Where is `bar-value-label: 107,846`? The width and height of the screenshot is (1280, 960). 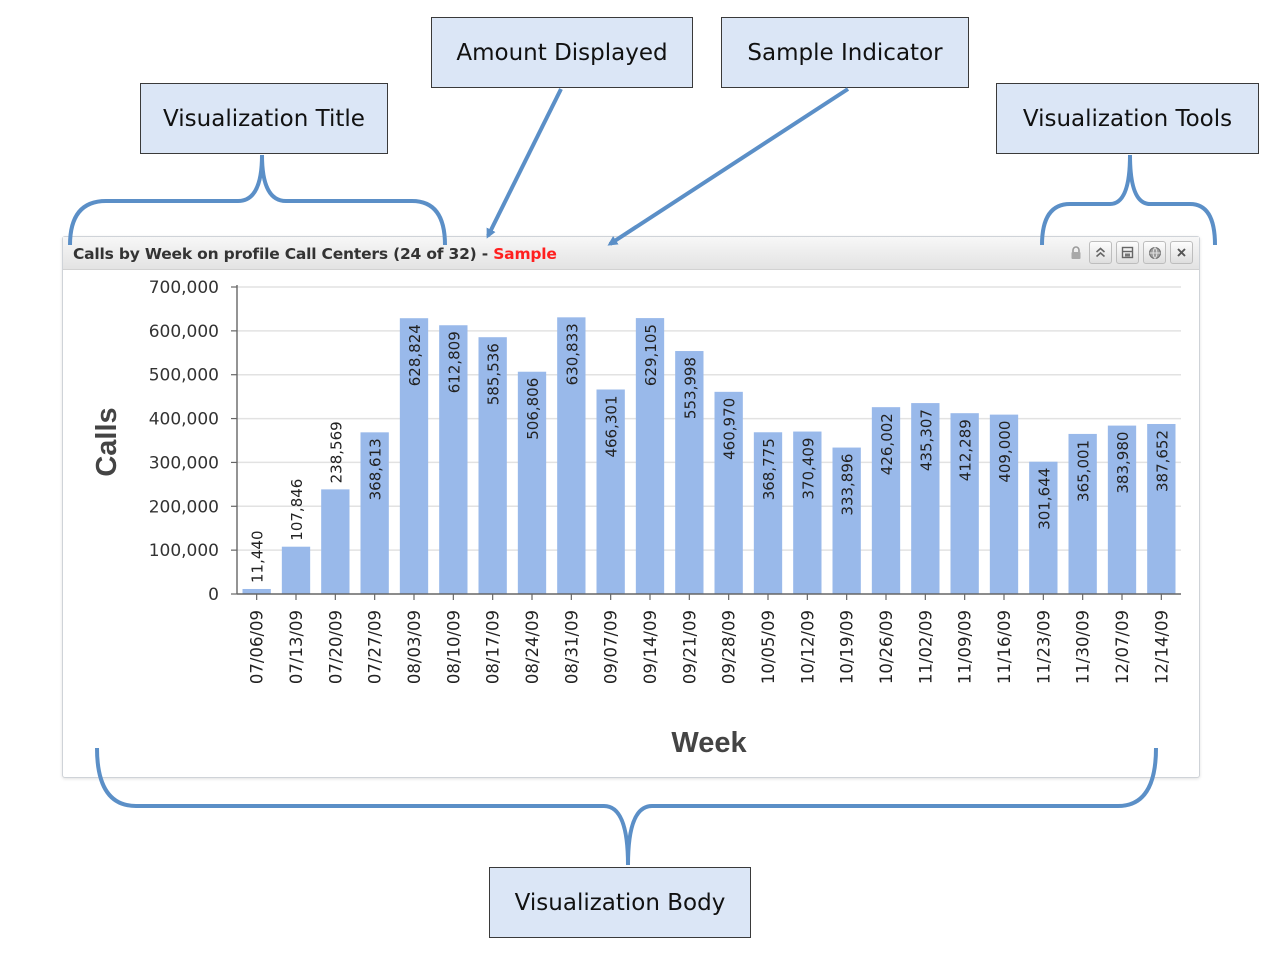 bar-value-label: 107,846 is located at coordinates (297, 510).